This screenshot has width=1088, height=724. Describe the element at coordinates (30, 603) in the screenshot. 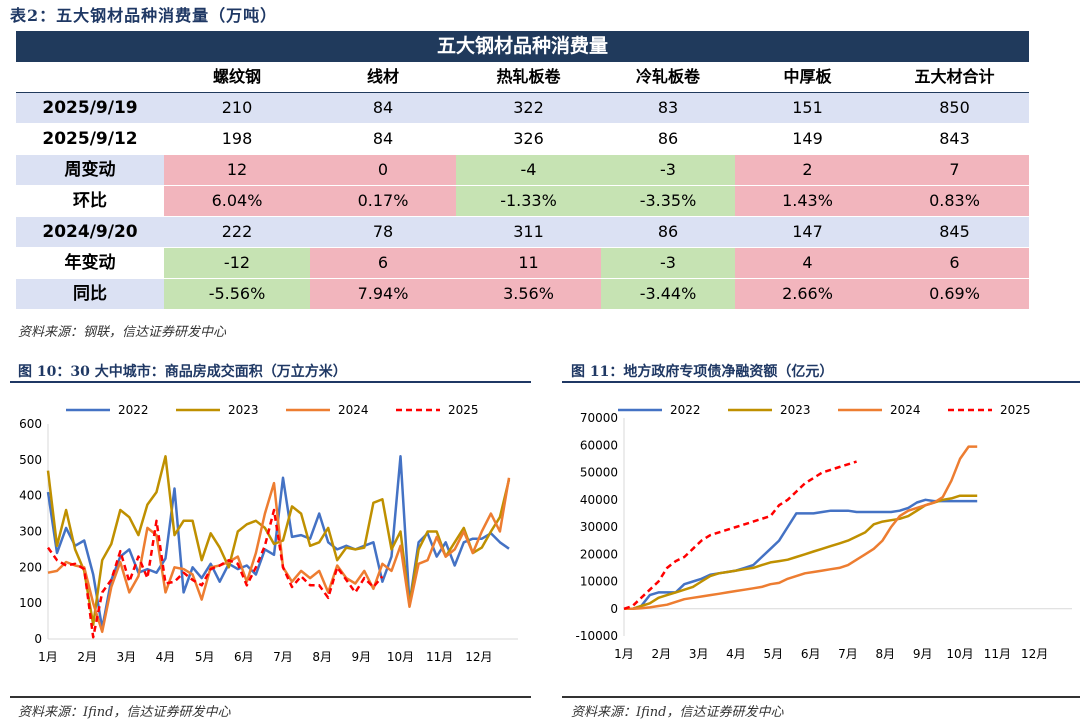

I see `y-tick-label: 100` at that location.